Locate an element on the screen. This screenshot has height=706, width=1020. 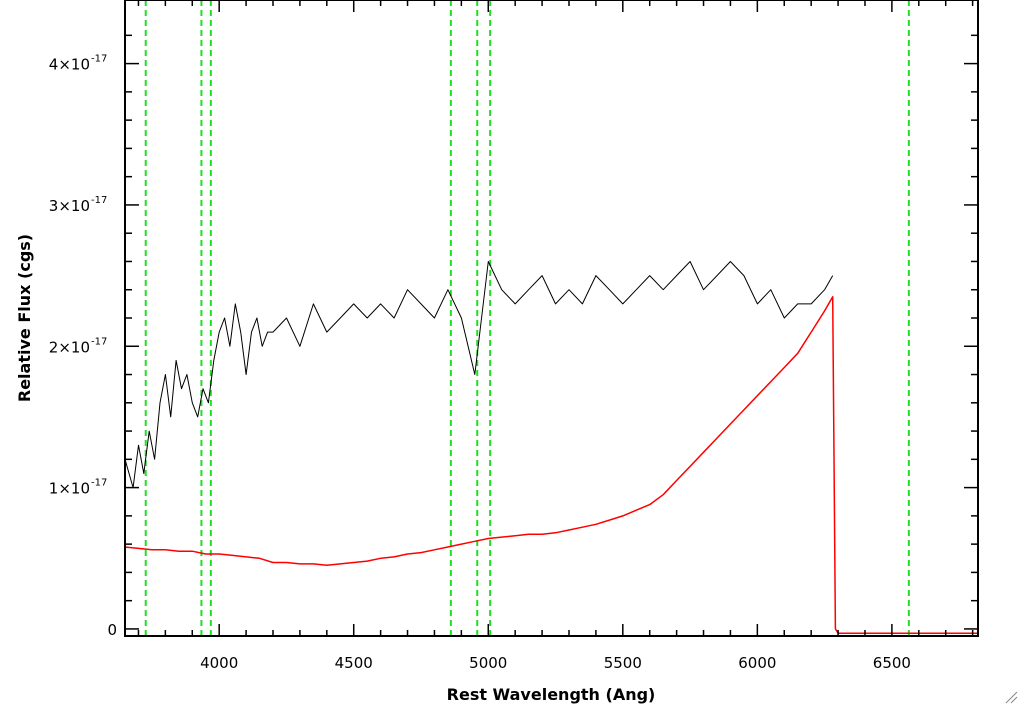
y-axis-label: Relative Flux (cgs) is located at coordinates (24, 318).